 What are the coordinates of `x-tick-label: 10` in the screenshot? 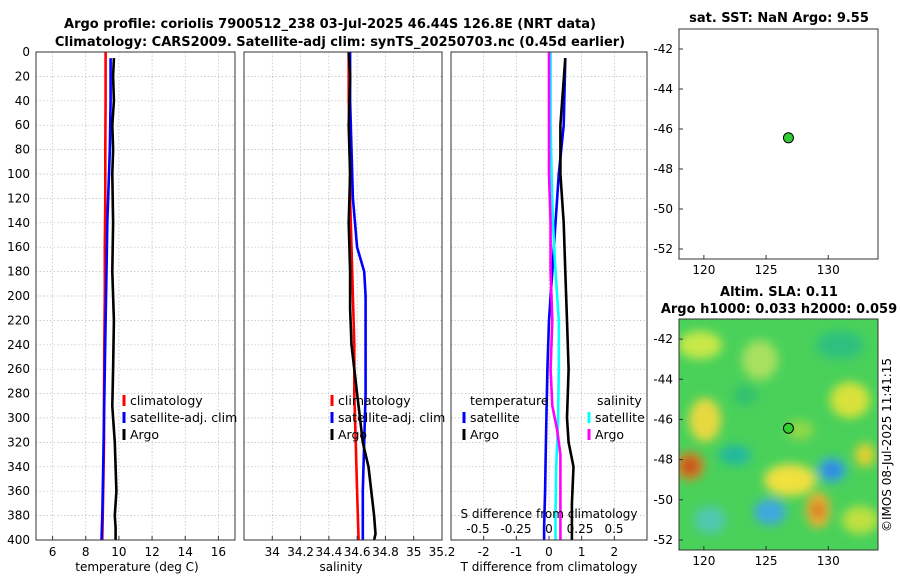 It's located at (118, 552).